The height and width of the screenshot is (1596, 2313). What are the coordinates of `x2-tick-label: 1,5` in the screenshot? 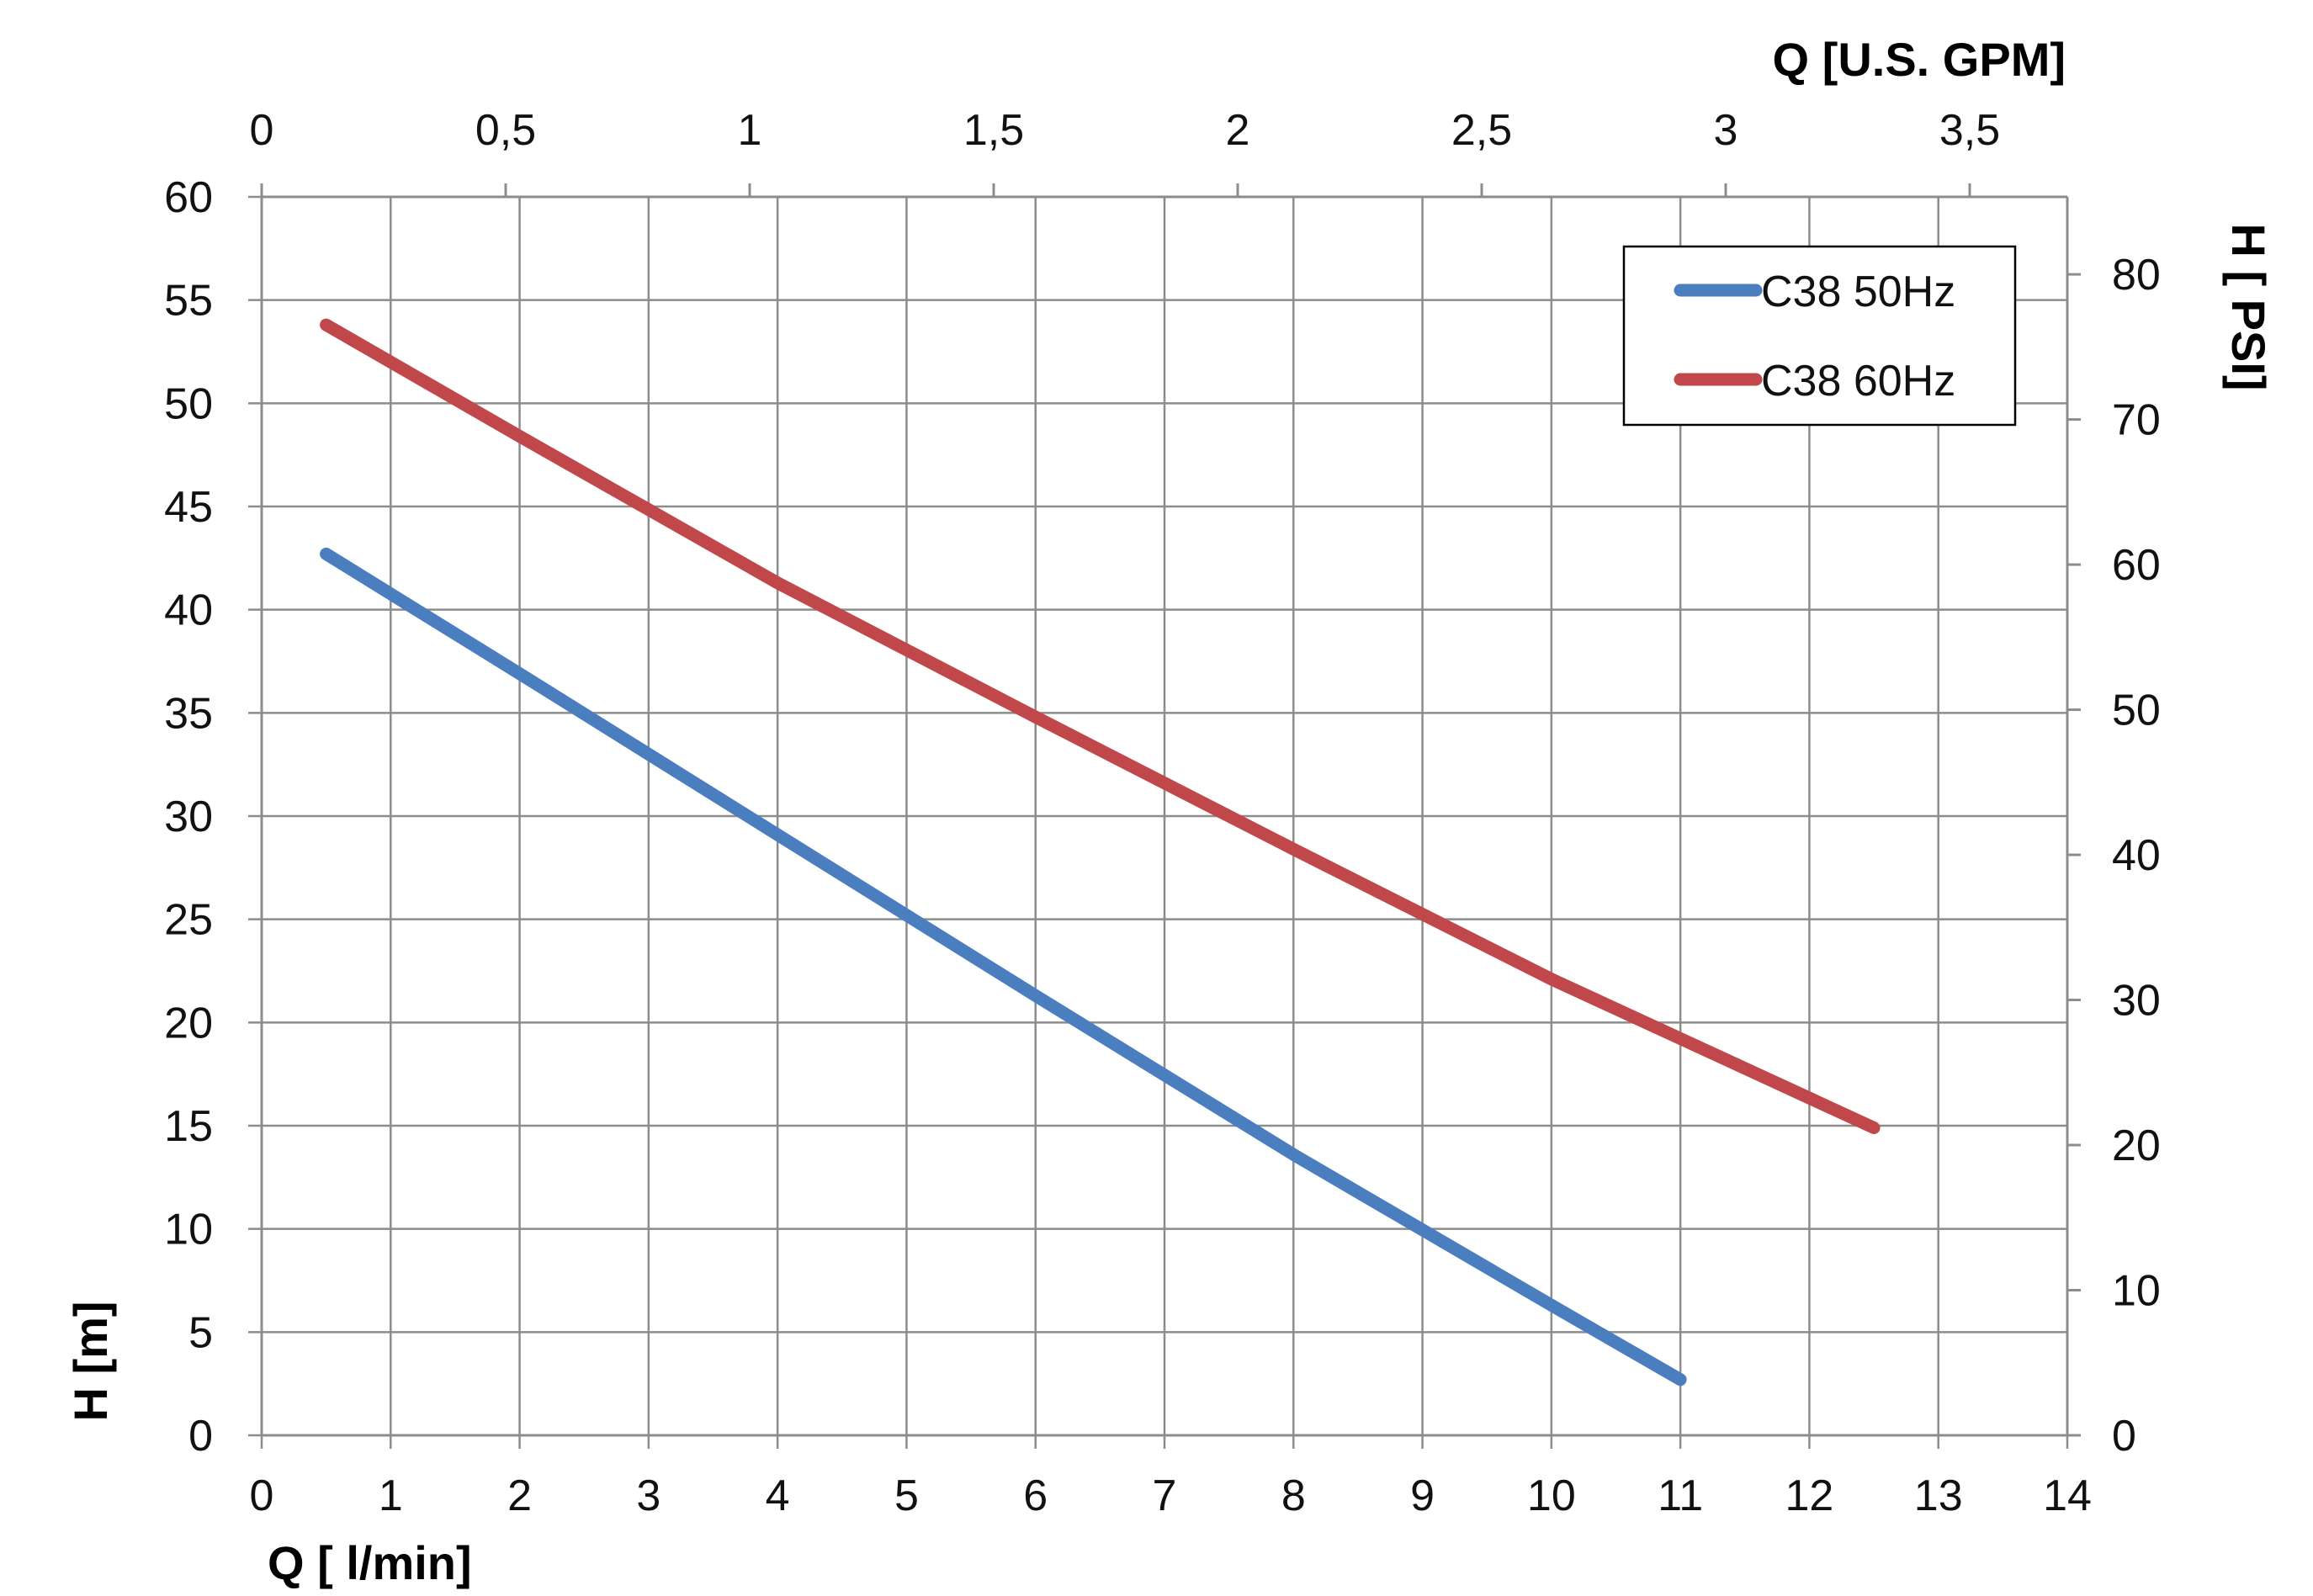 It's located at (993, 130).